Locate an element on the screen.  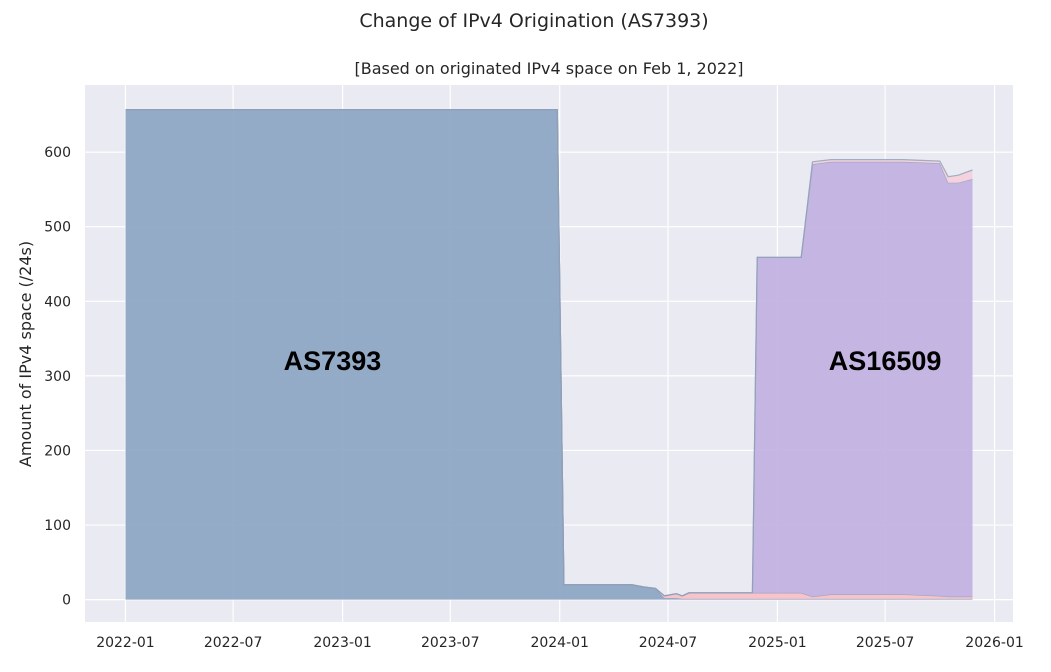
y-tick-label: 0 is located at coordinates (66, 601).